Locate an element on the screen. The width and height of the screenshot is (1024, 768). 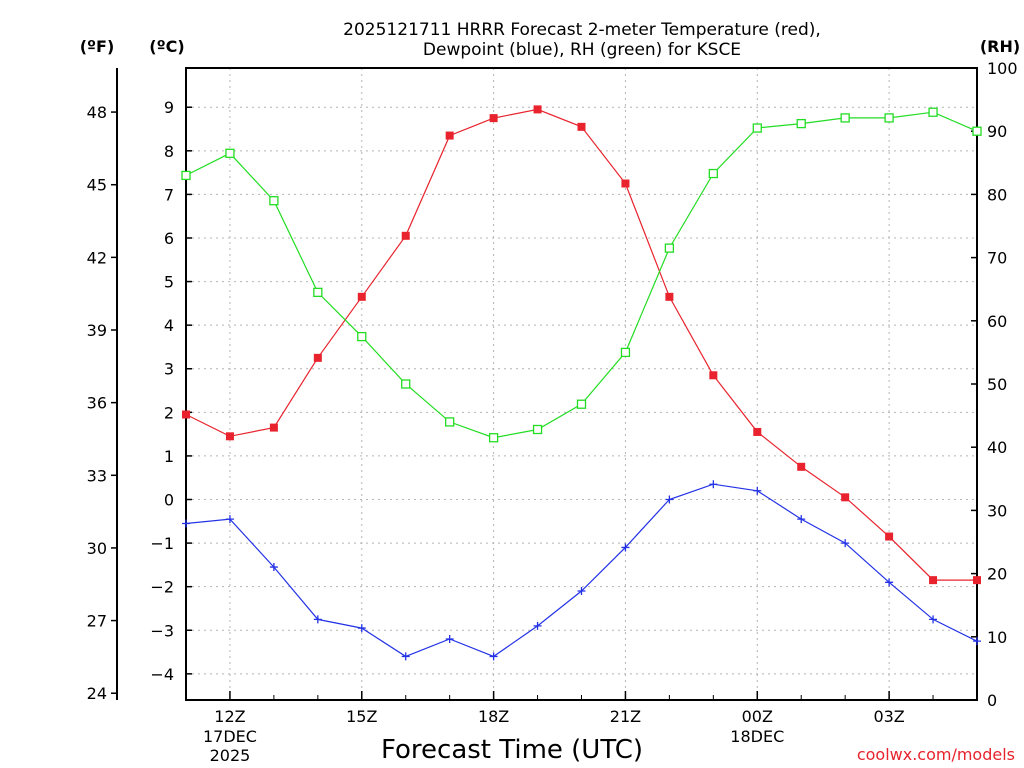
time-tick-label: 12Z is located at coordinates (229, 716).